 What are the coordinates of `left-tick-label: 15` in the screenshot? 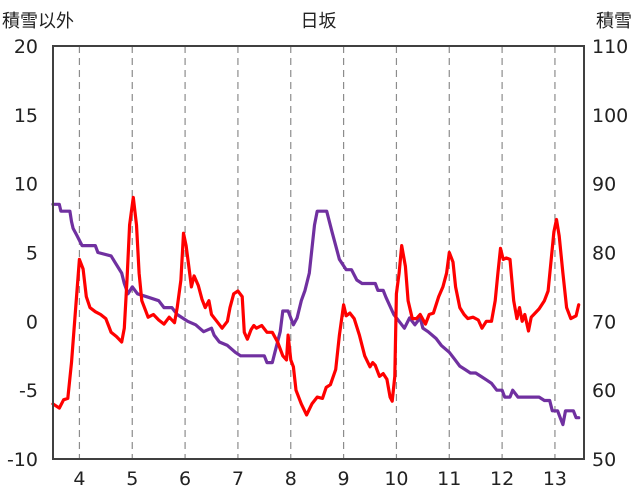 It's located at (26, 116).